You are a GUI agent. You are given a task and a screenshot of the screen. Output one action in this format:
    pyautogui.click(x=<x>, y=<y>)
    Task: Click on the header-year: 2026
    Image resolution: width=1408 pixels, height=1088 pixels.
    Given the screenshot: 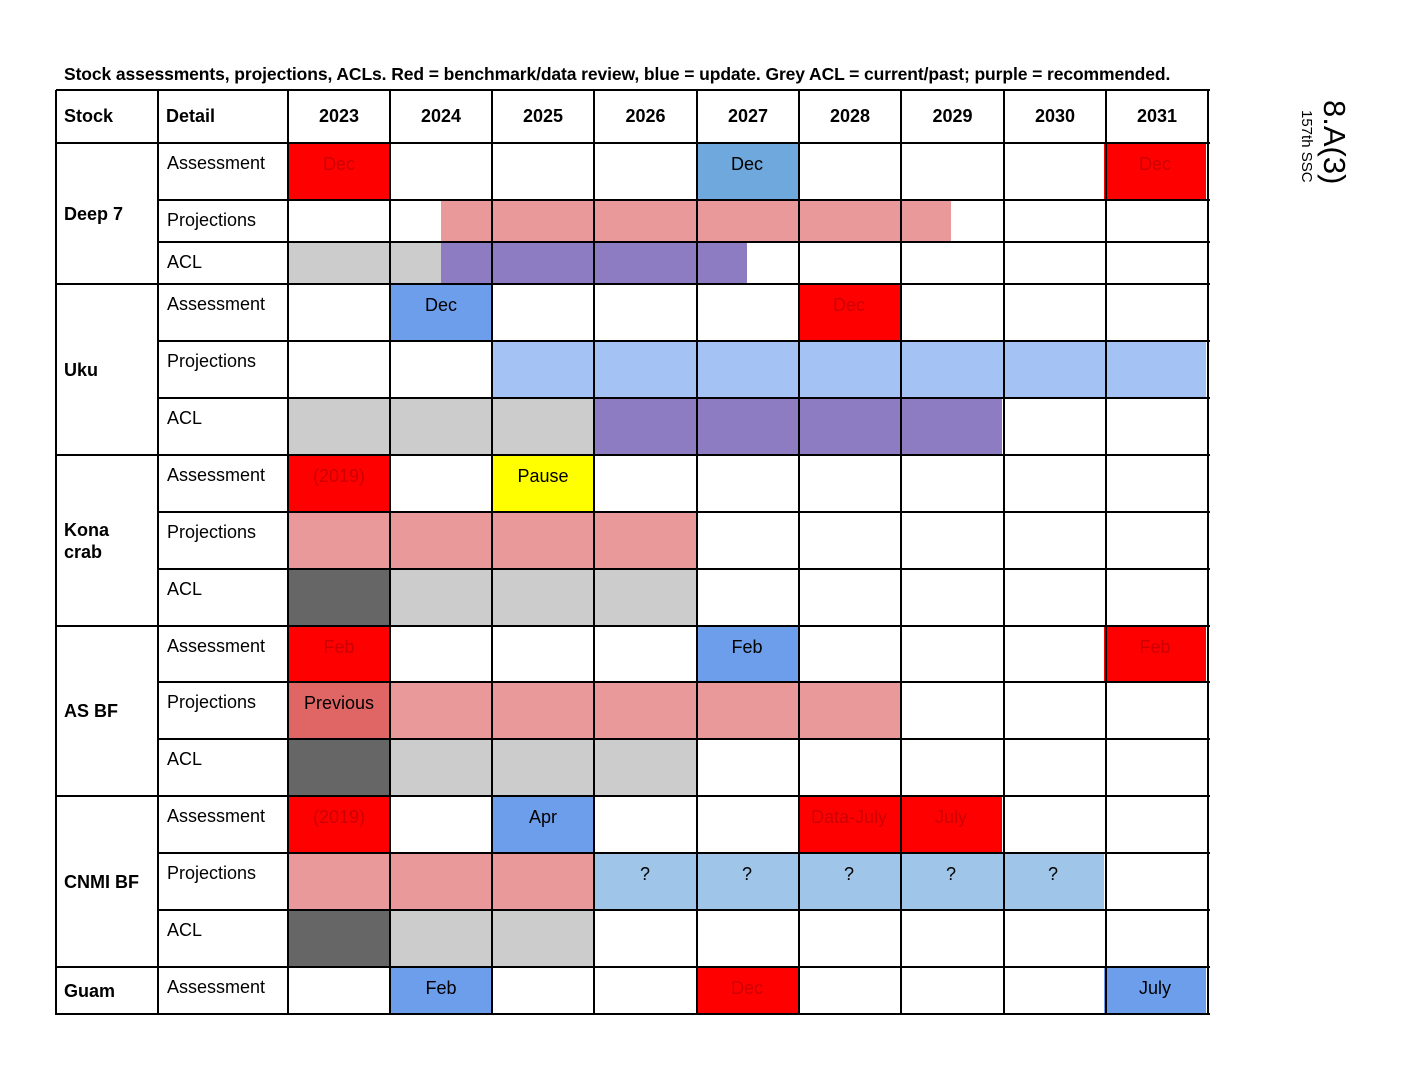 What is the action you would take?
    pyautogui.click(x=645, y=116)
    